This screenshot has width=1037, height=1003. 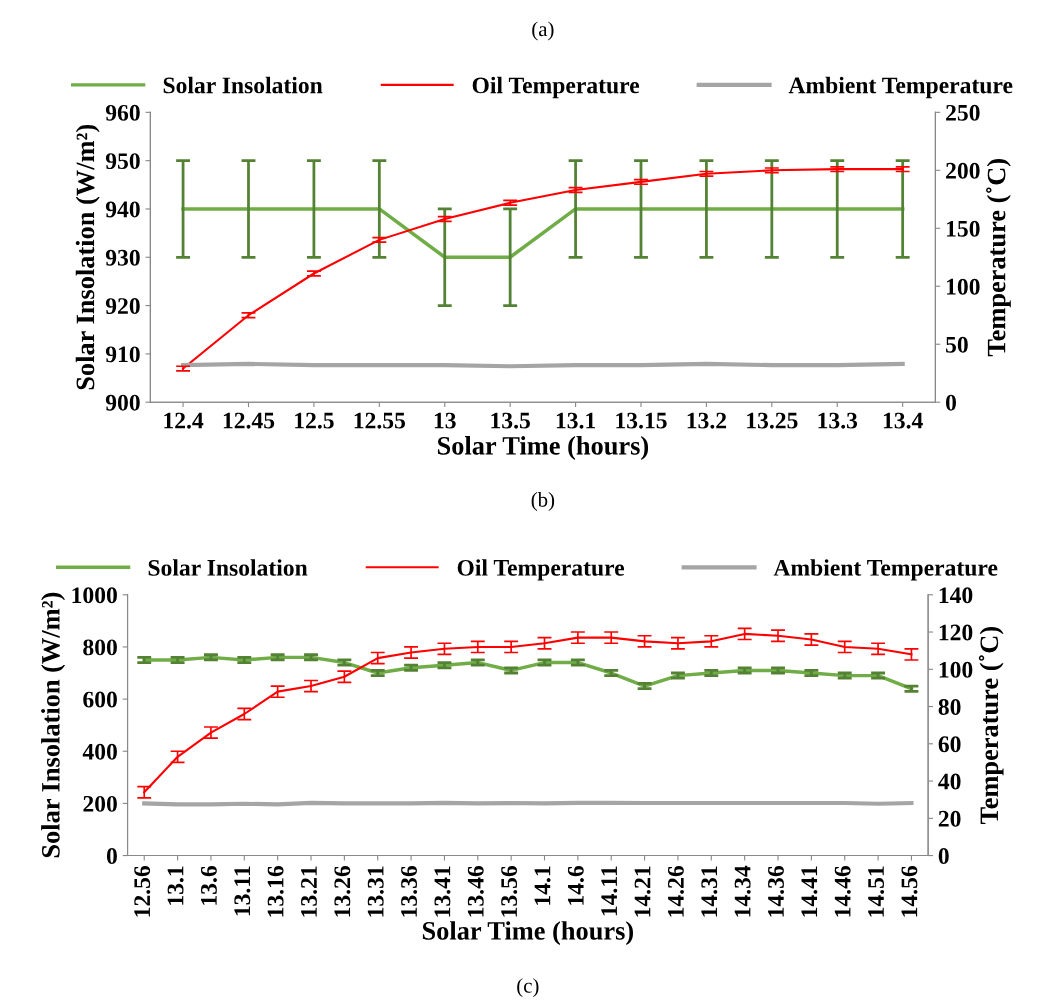 I want to click on x-tick-label: 14.21, so click(x=642, y=891).